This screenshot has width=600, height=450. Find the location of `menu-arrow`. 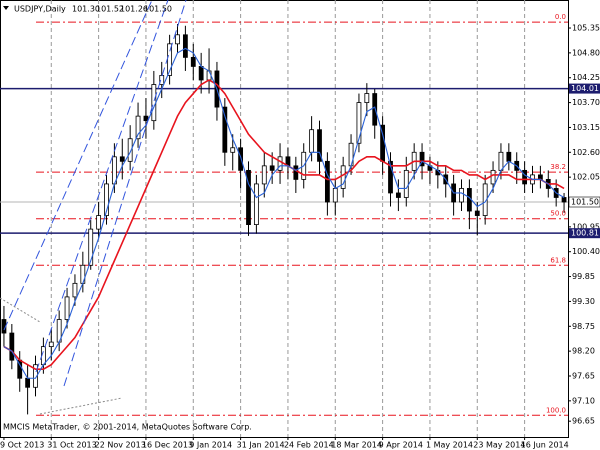

menu-arrow is located at coordinates (6, 8).